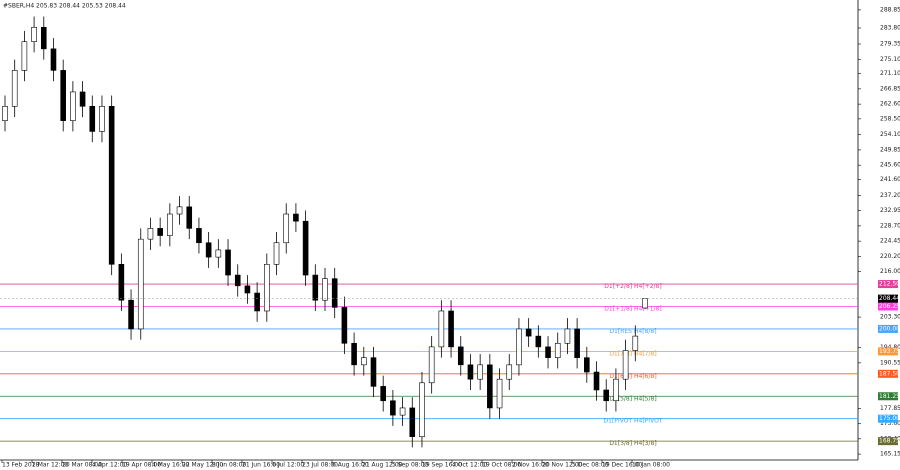 This screenshot has width=900, height=470. Describe the element at coordinates (82, 465) in the screenshot. I see `x-tick-label: 20 Mar 08:00` at that location.